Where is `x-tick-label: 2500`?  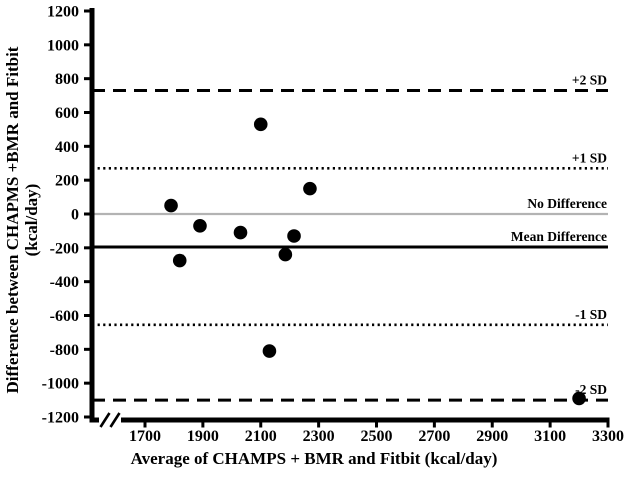 x-tick-label: 2500 is located at coordinates (377, 436).